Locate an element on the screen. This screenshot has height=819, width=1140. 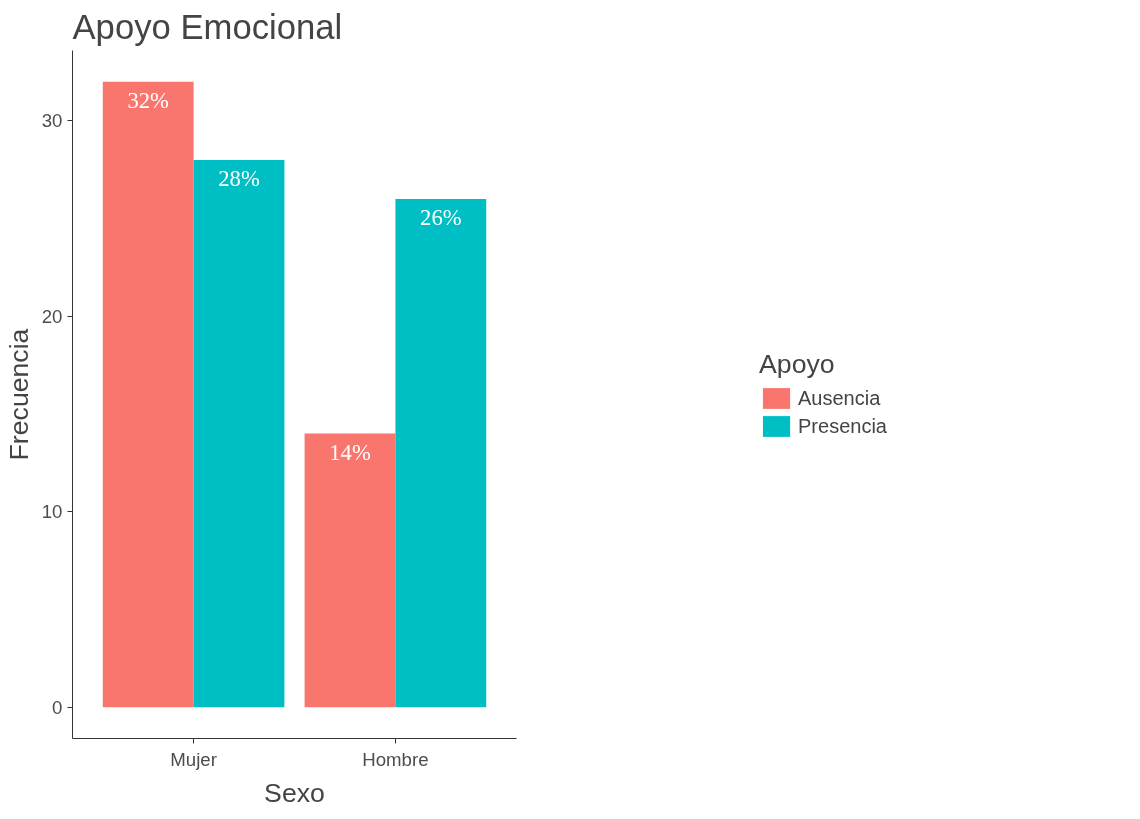
y-axis-title: Frecuencia is located at coordinates (18, 394).